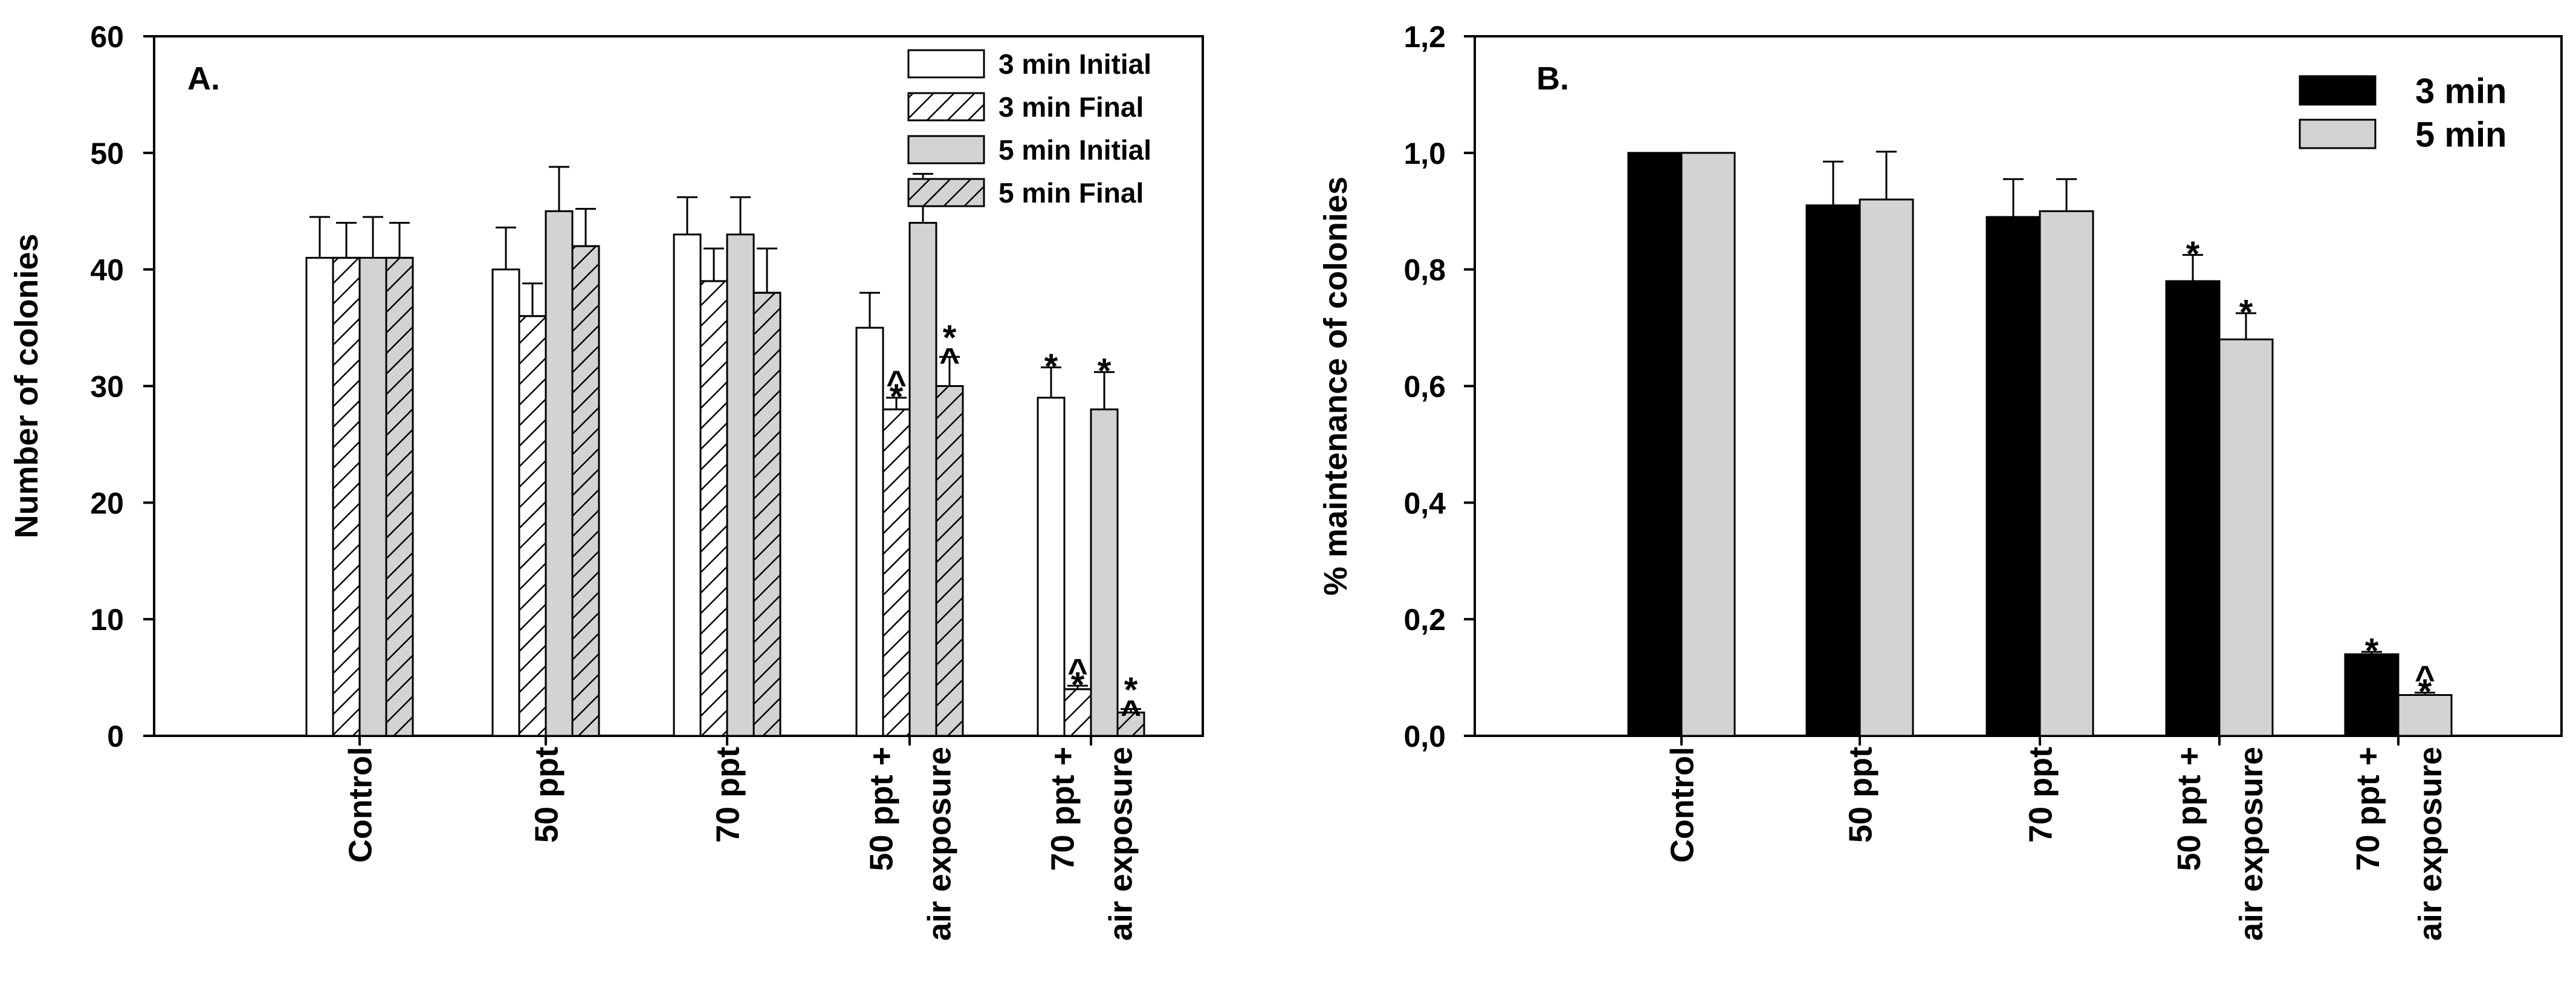 The image size is (2576, 994). What do you see at coordinates (1074, 64) in the screenshot?
I see `p0-legend-label-0: 3 min Initial` at bounding box center [1074, 64].